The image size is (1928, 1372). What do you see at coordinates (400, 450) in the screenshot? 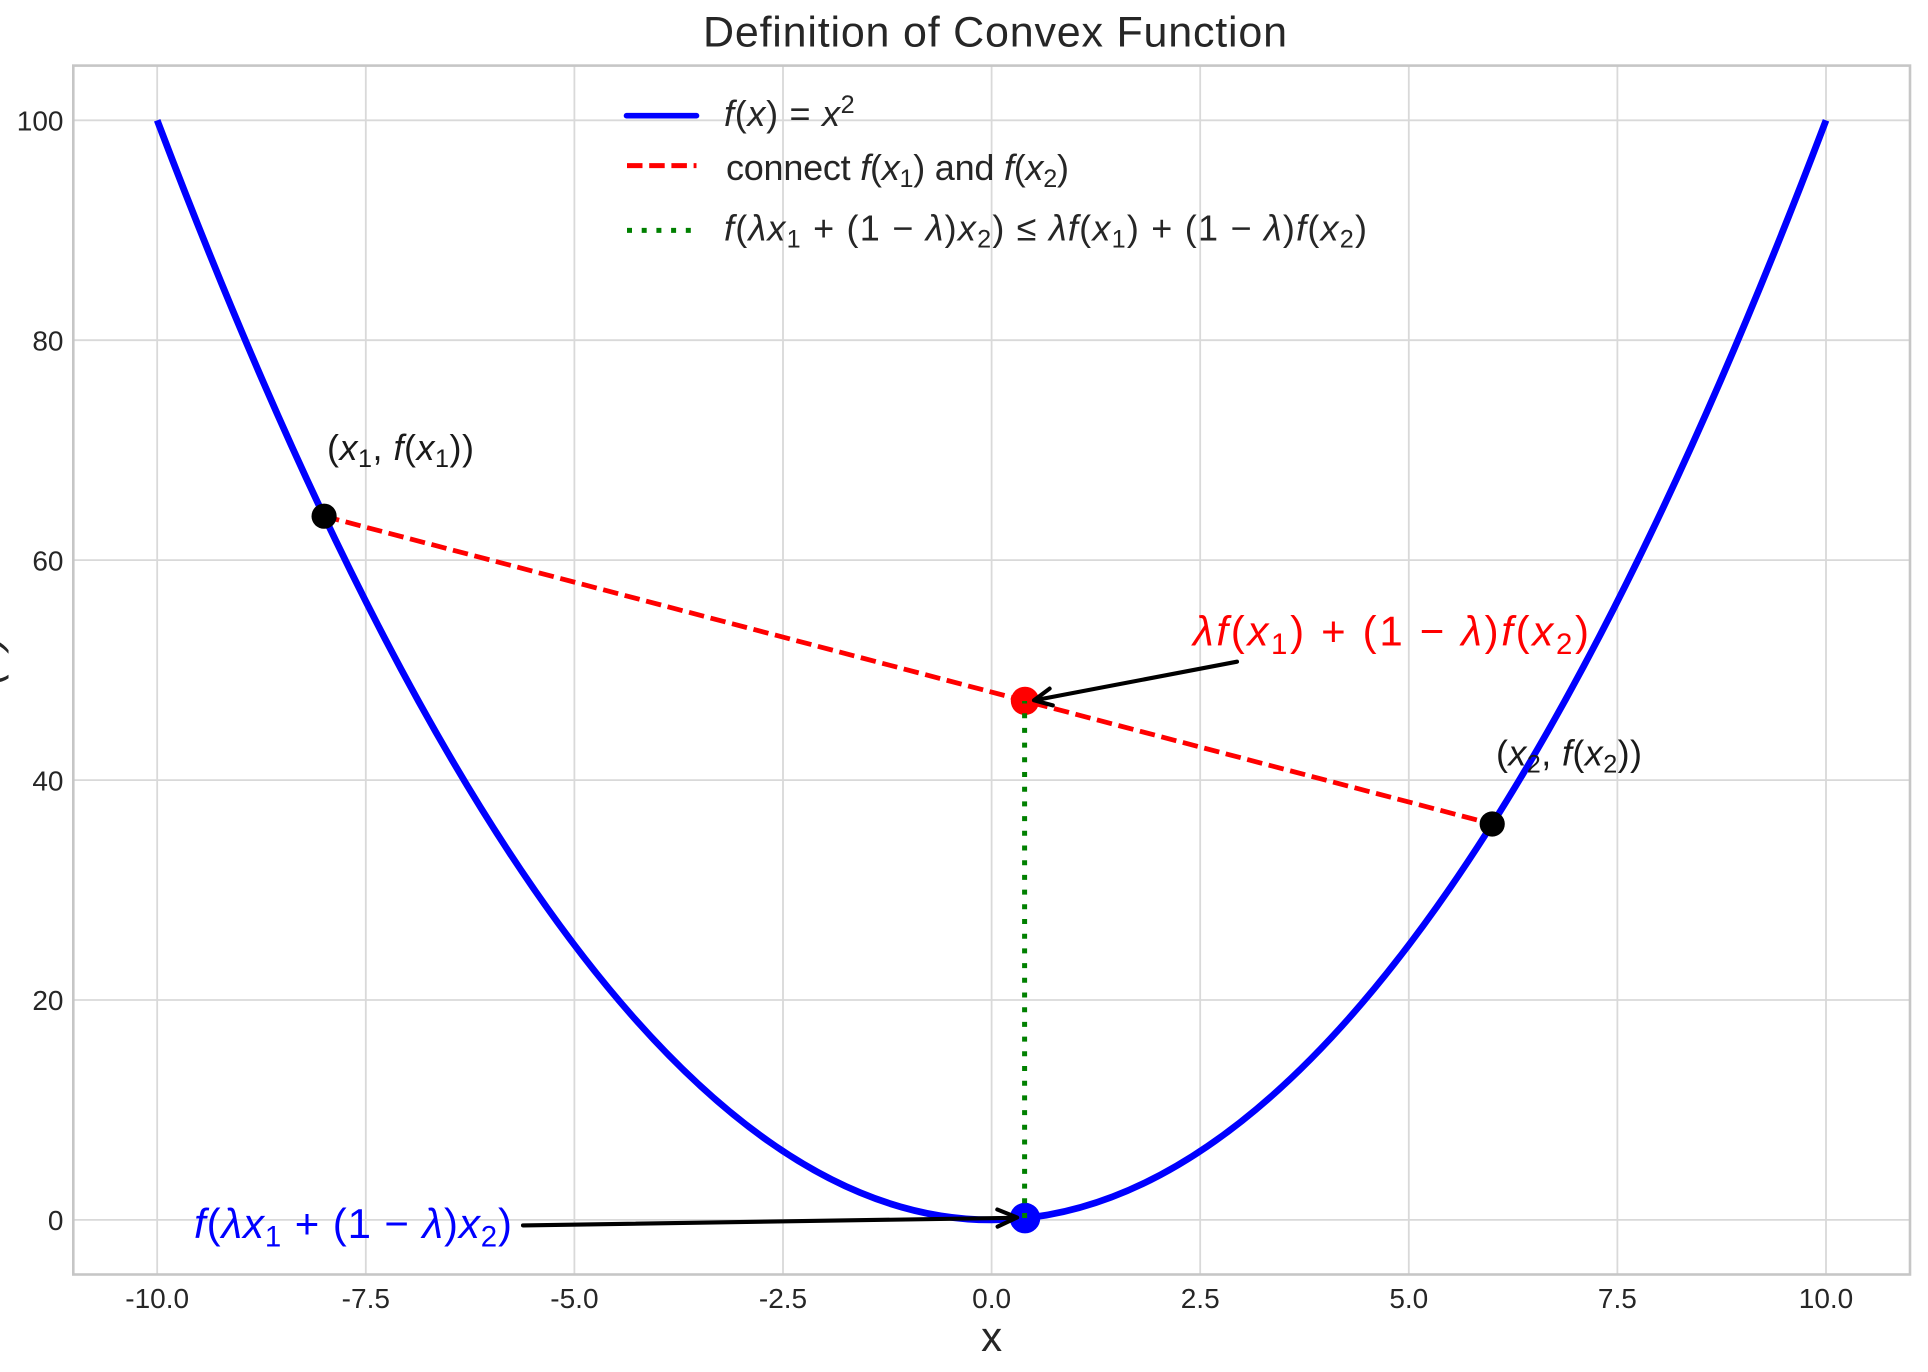
I see `svg-text: (x1, f(x1))` at bounding box center [400, 450].